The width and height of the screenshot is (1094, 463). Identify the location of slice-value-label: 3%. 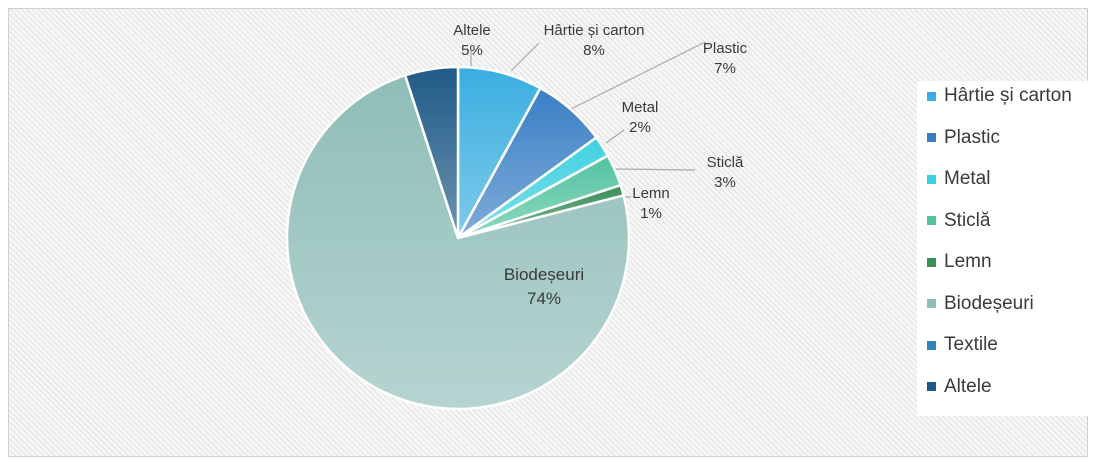
(725, 182).